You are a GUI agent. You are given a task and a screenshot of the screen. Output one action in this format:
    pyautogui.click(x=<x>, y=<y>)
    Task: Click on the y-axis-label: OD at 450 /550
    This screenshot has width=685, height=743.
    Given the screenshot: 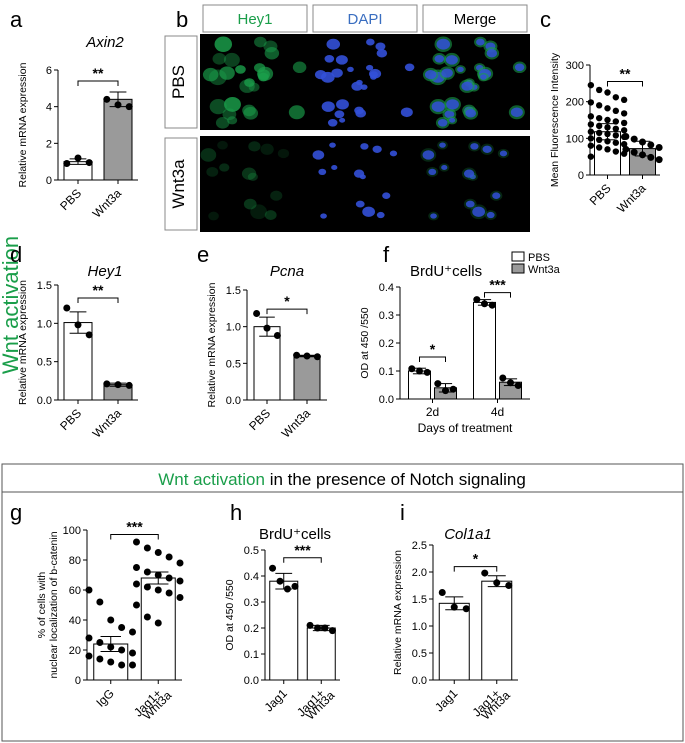 What is the action you would take?
    pyautogui.click(x=230, y=614)
    